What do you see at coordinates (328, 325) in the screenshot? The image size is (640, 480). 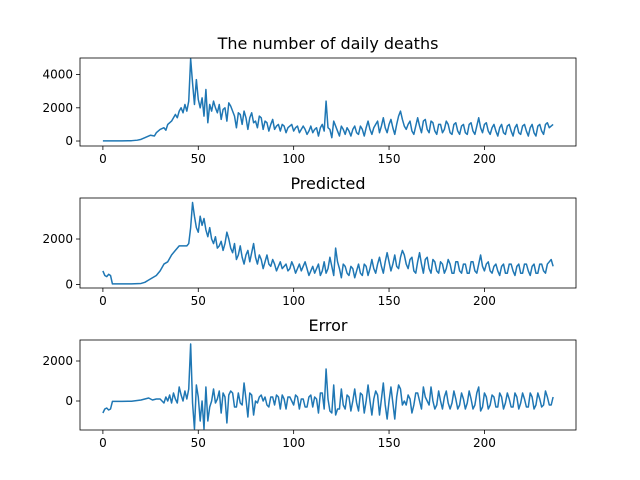 I see `subplot-title-error: Error` at bounding box center [328, 325].